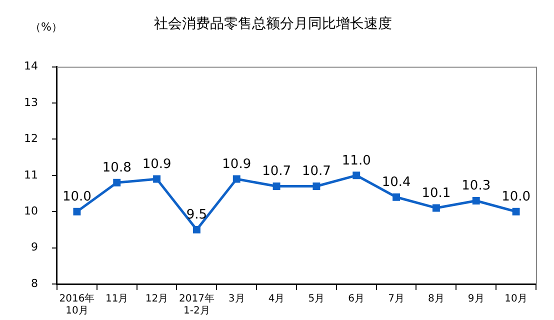 The image size is (554, 320). I want to click on x-tick-label: 2017年 1-2月, so click(196, 304).